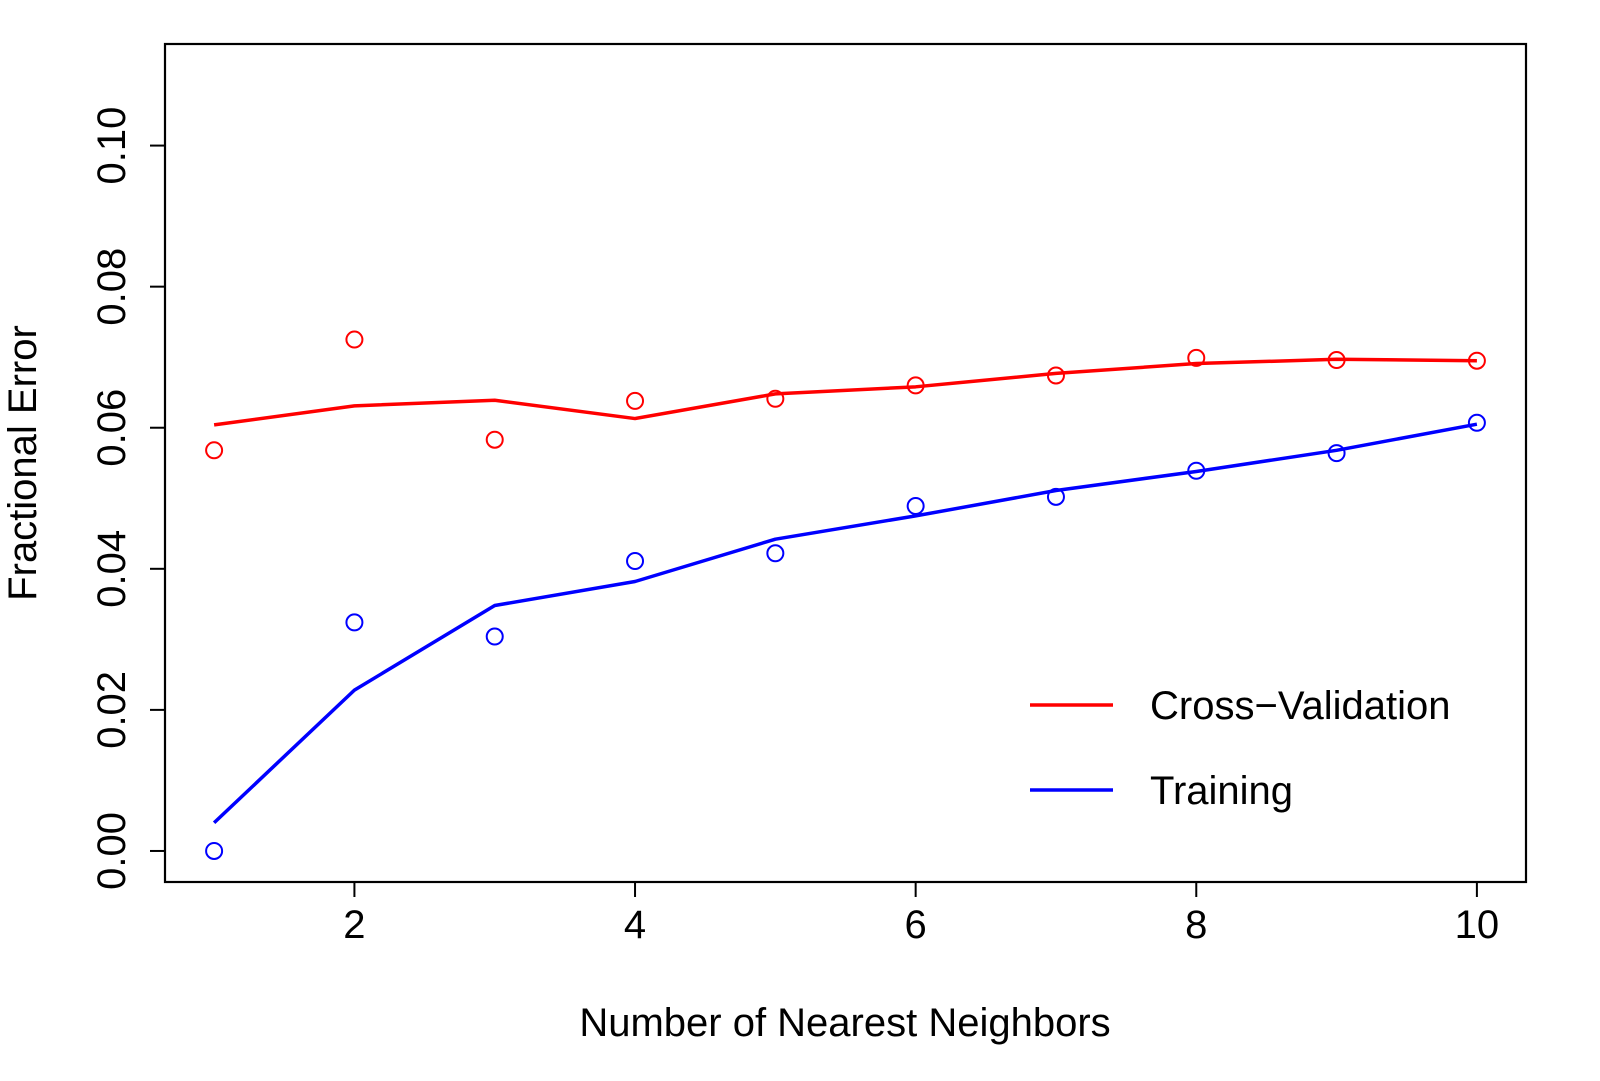  I want to click on y-axis-title: Fractional Error, so click(23, 463).